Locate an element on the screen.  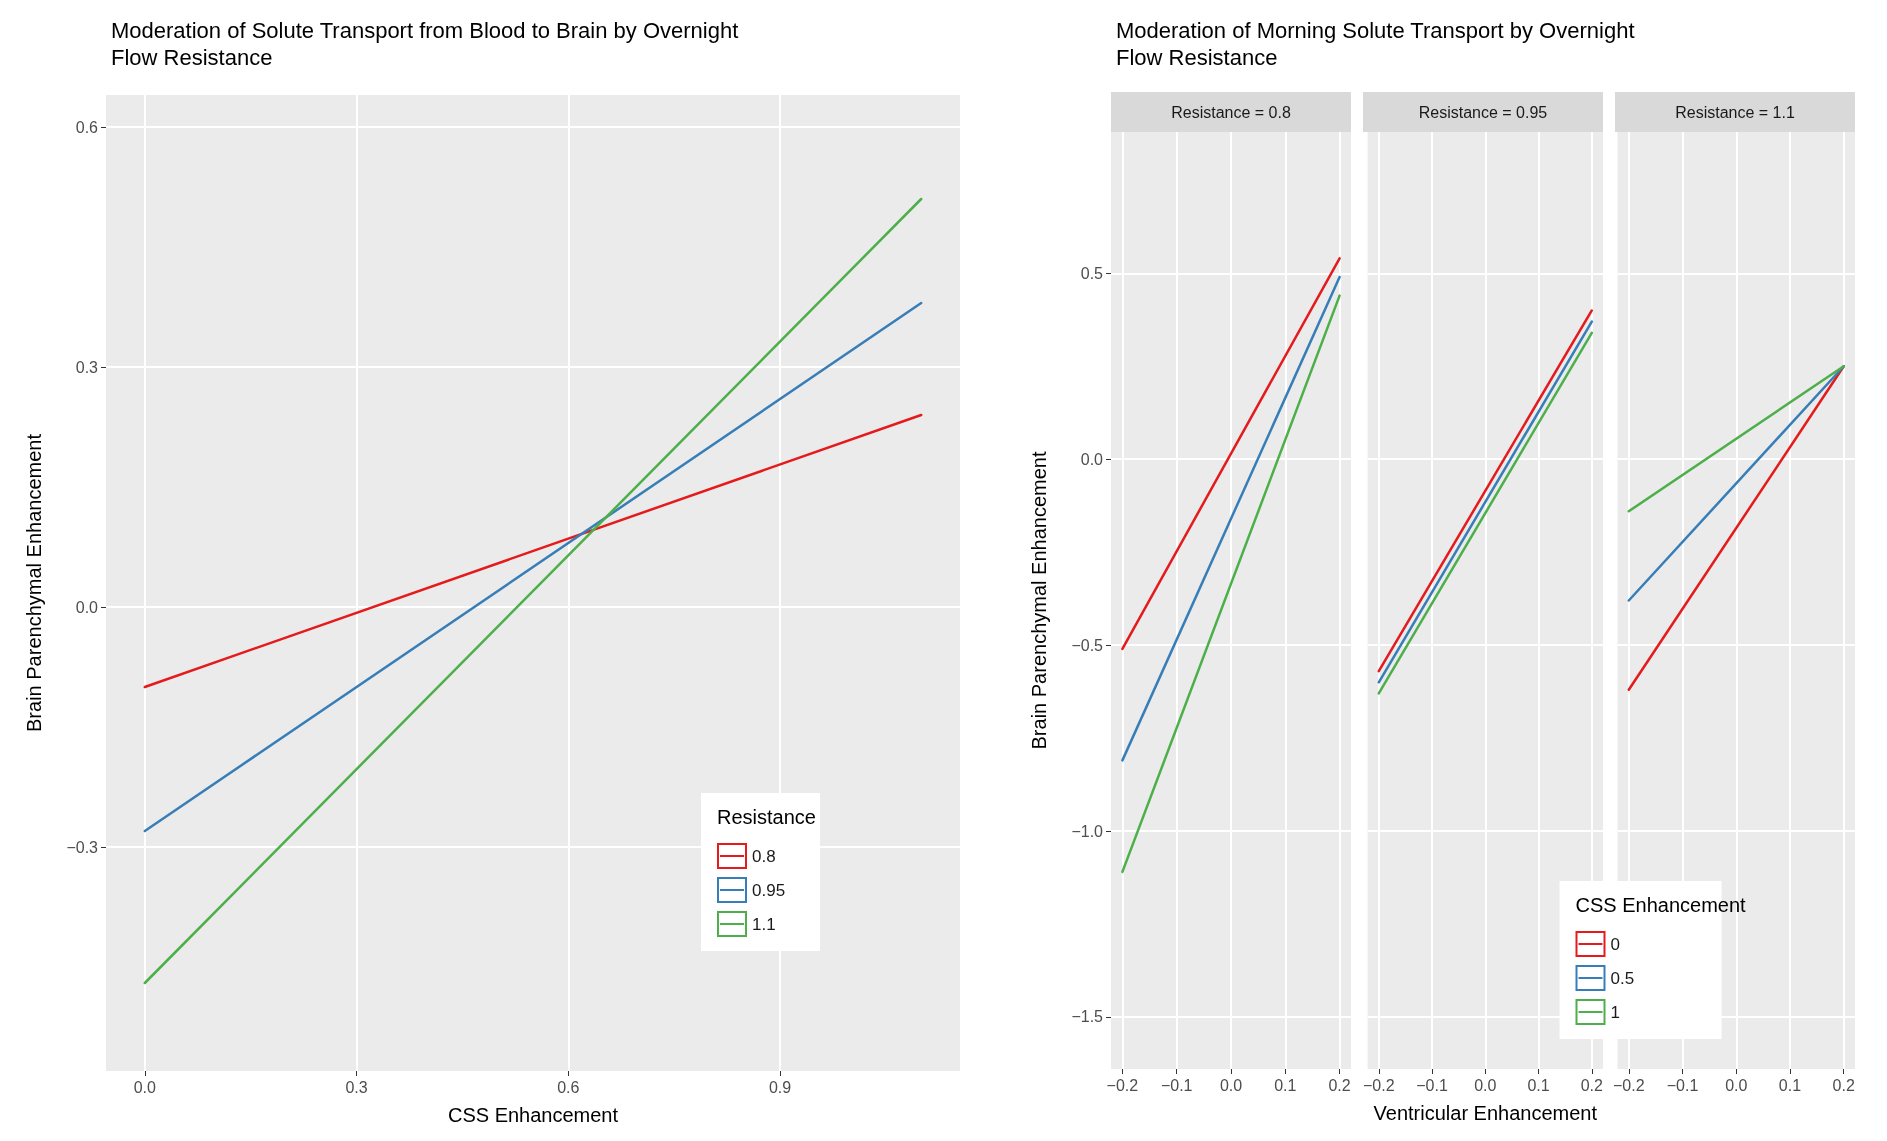
chart-subtitle: Resistance = 0.8 is located at coordinates (1231, 112).